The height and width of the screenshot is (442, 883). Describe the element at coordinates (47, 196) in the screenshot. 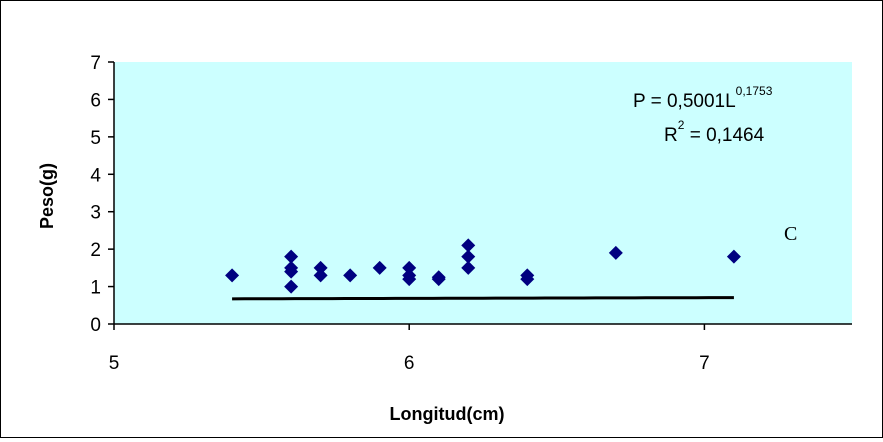

I see `y-axis-label: Peso(g)` at that location.